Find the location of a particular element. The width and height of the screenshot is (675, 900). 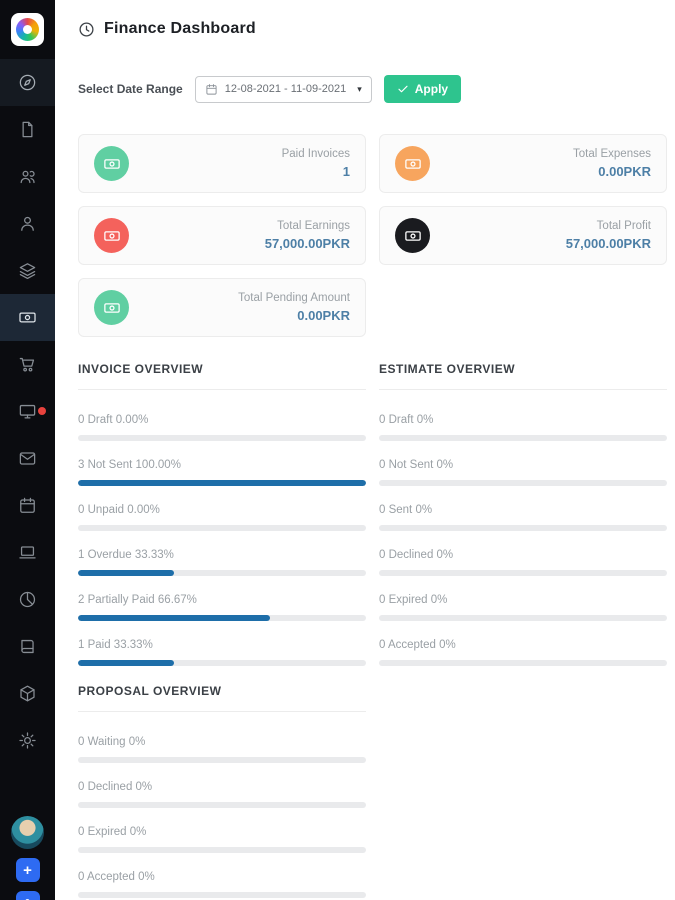

sidebar-item-inbox is located at coordinates (27, 458).